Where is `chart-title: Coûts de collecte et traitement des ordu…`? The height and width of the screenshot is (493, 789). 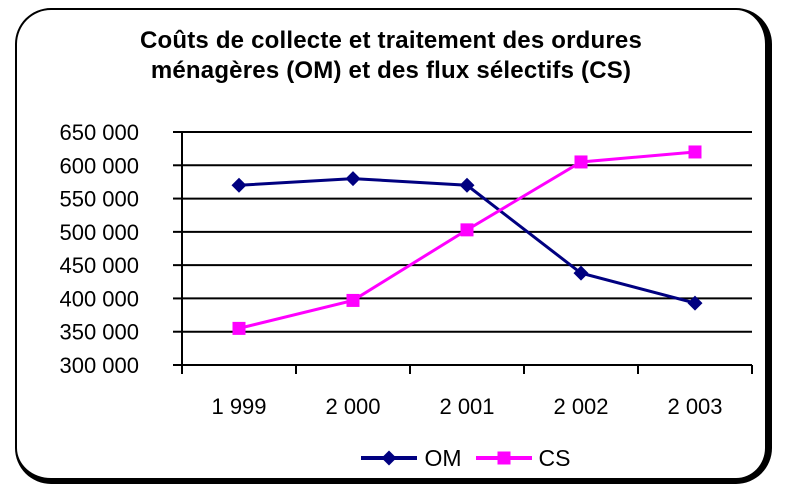
chart-title: Coûts de collecte et traitement des ordu… is located at coordinates (391, 55).